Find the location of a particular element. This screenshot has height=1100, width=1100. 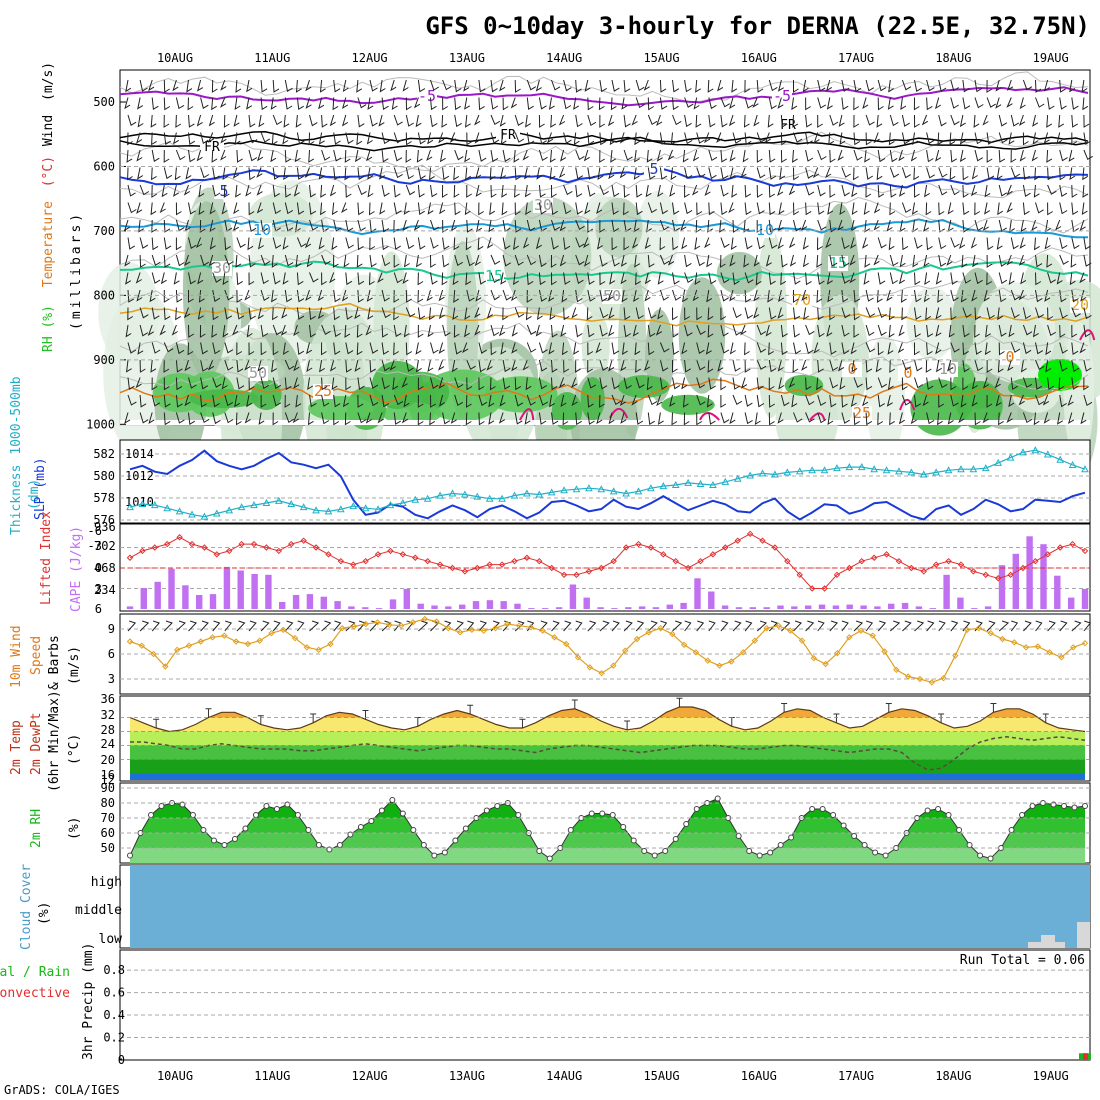

precip-tick: 0.4 is located at coordinates (114, 1015).